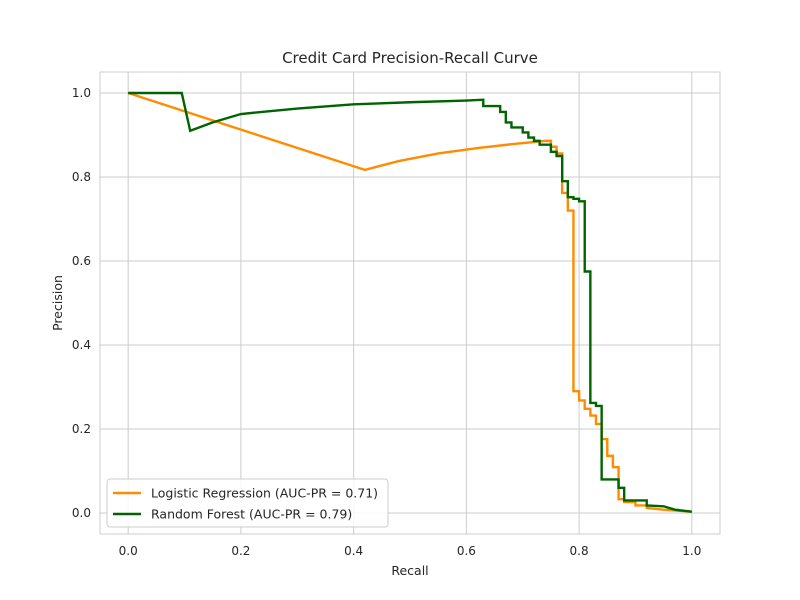  I want to click on y-tick-label: 0.8, so click(81, 177).